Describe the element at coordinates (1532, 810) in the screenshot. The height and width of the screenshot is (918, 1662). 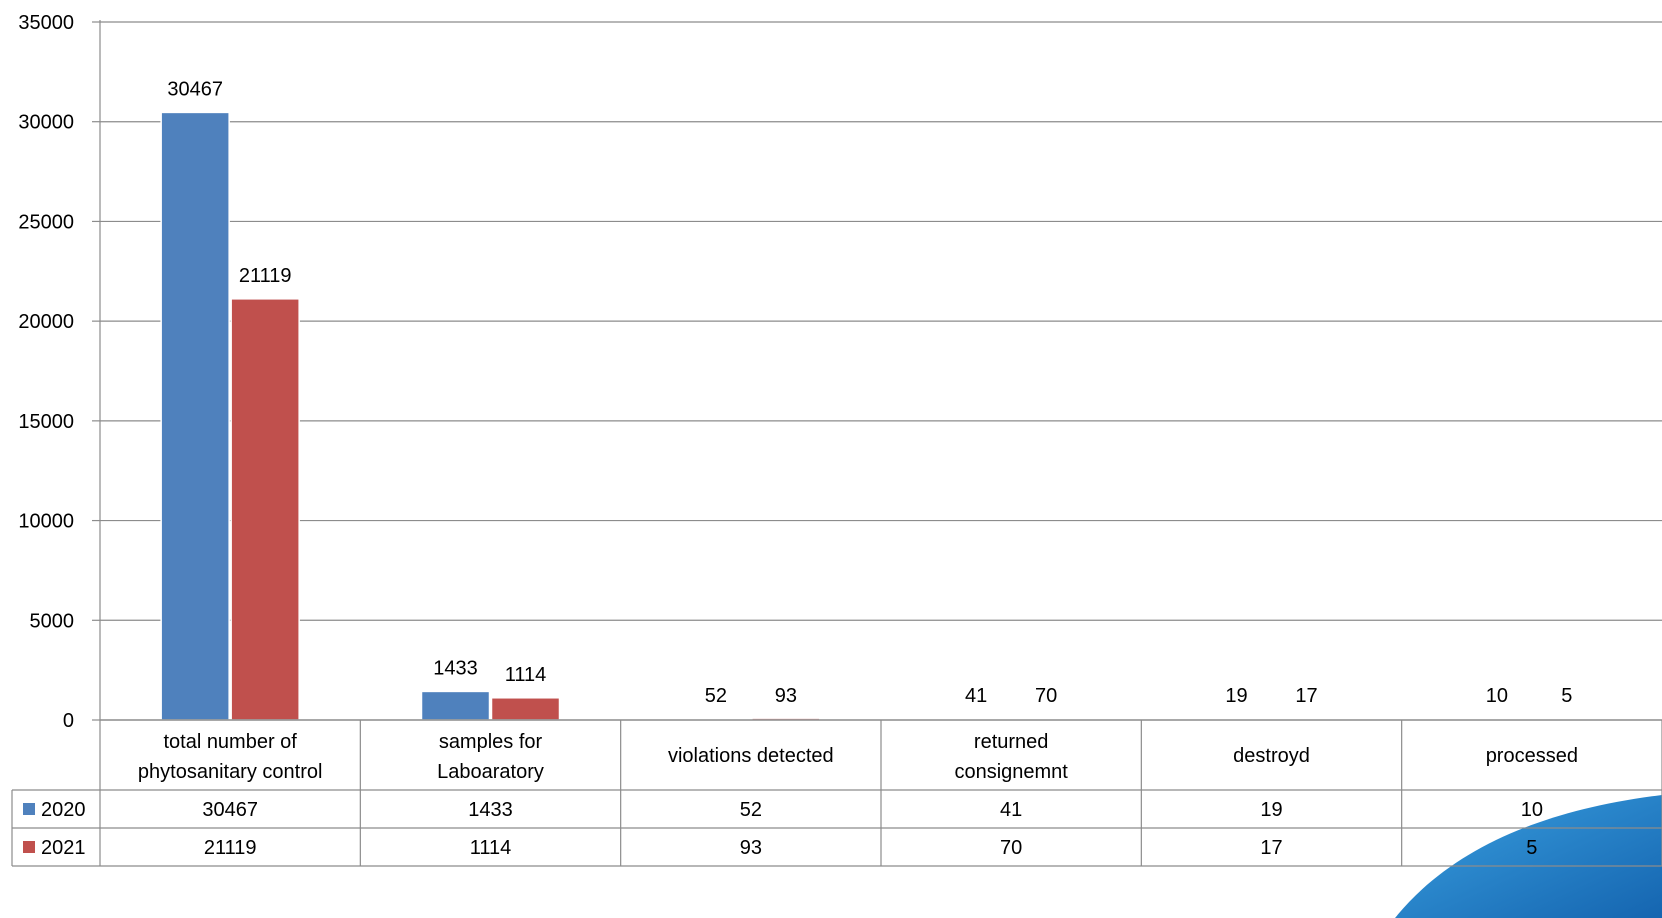
I see `table-cell: 10` at that location.